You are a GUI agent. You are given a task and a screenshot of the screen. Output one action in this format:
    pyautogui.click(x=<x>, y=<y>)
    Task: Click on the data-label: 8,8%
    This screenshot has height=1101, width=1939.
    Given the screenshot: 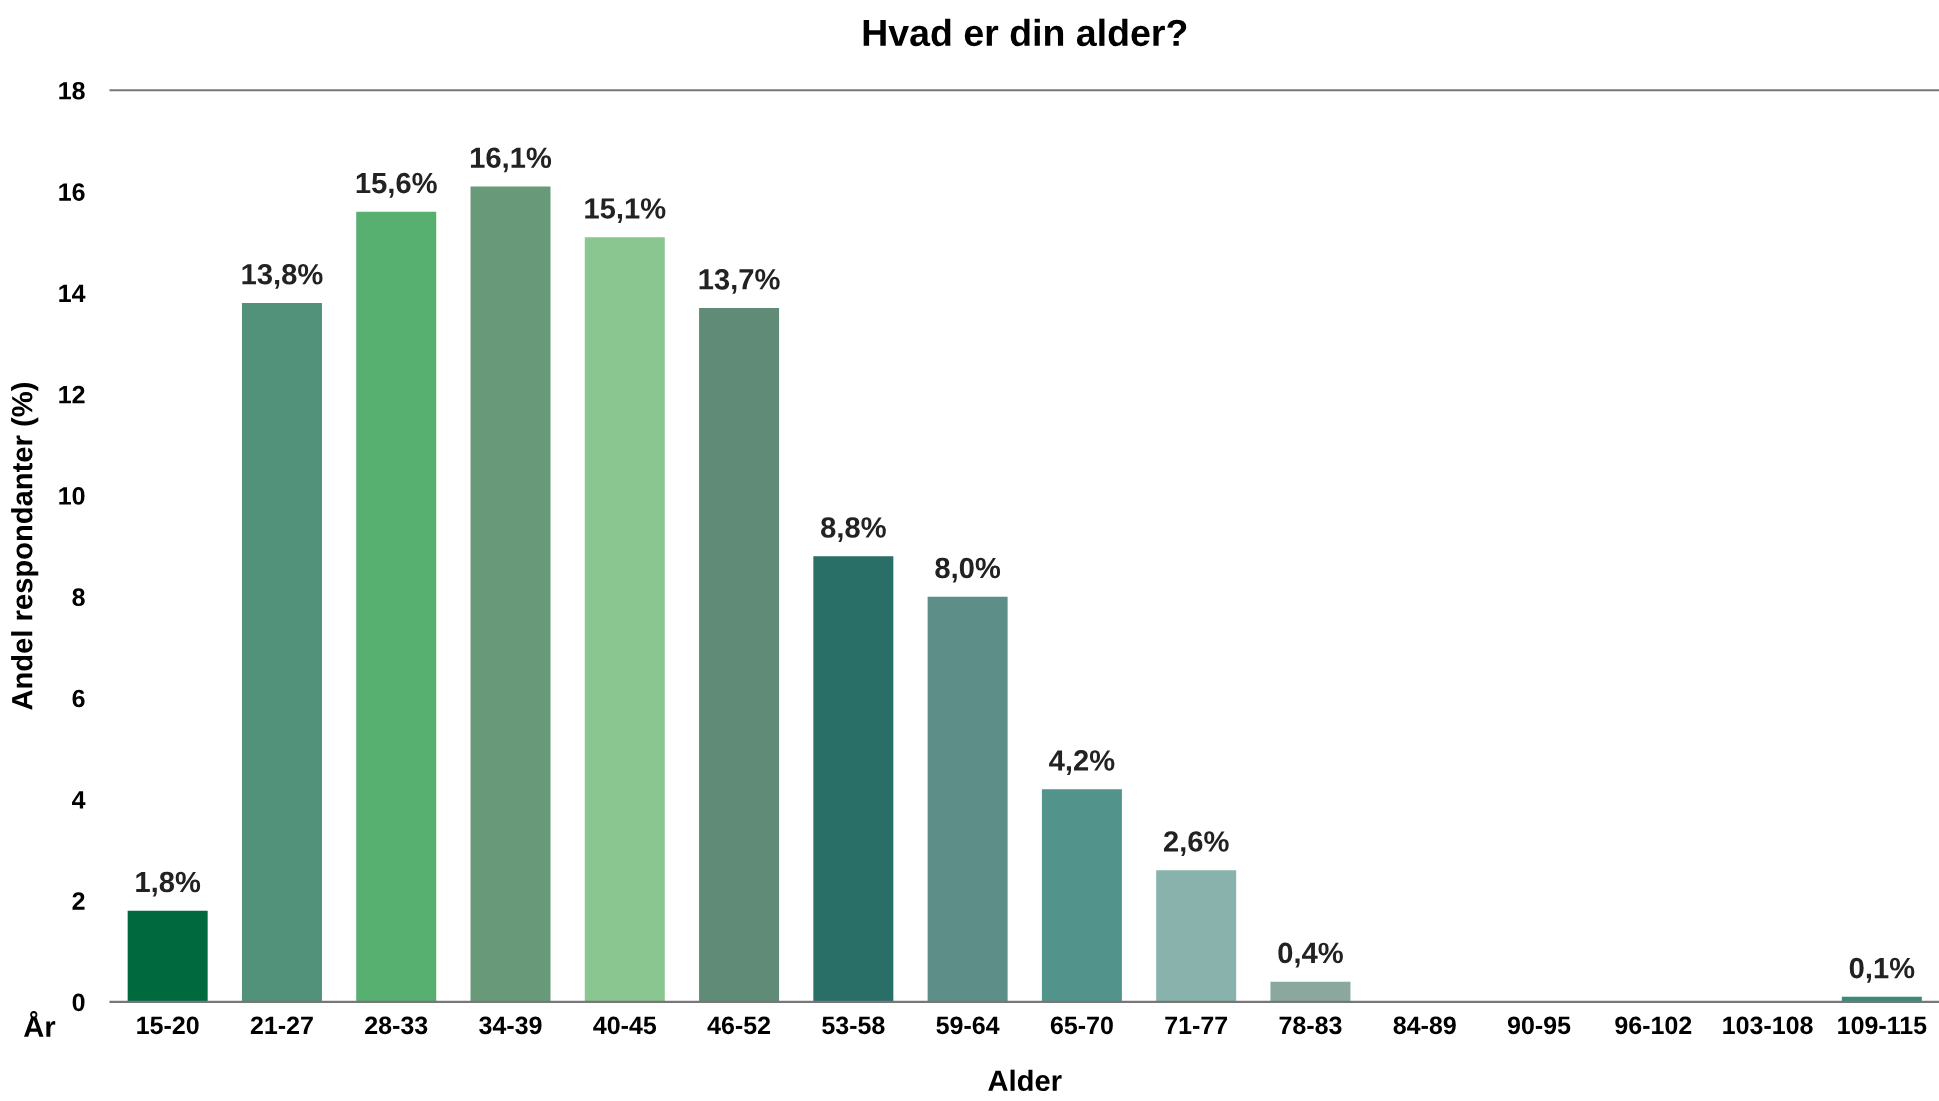 What is the action you would take?
    pyautogui.click(x=853, y=530)
    